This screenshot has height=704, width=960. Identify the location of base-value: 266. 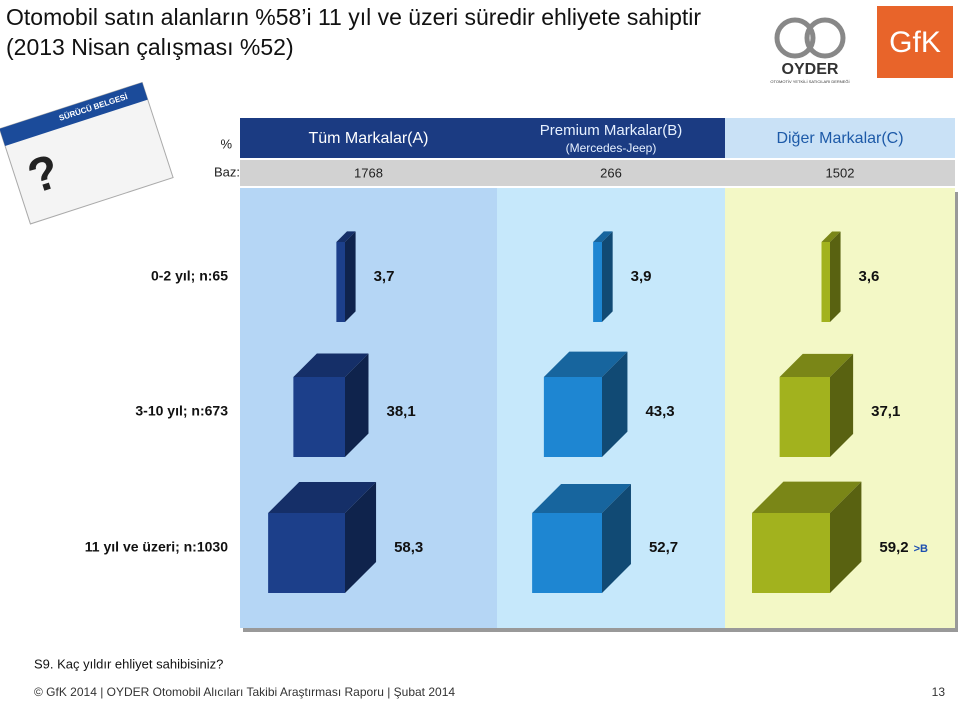
(611, 172).